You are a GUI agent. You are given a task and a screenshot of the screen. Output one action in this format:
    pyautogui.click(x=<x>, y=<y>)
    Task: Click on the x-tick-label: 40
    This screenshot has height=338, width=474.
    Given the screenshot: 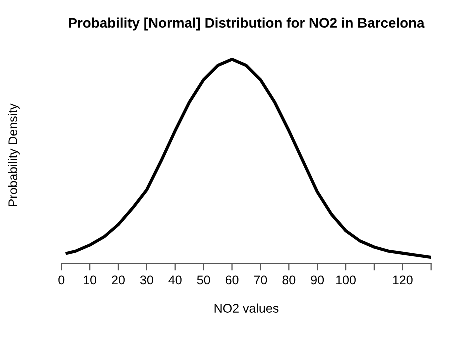 What is the action you would take?
    pyautogui.click(x=175, y=280)
    